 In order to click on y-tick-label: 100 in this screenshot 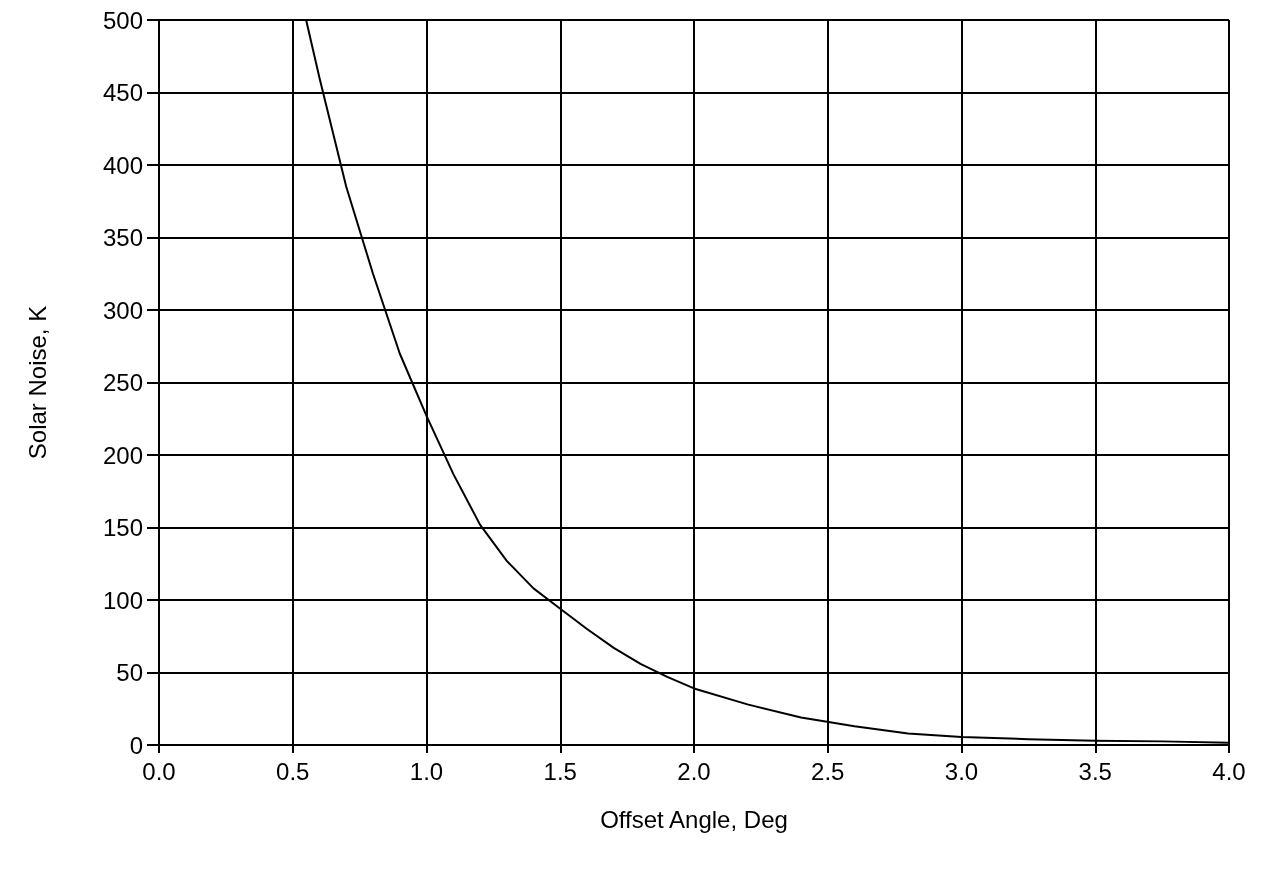, I will do `click(122, 600)`.